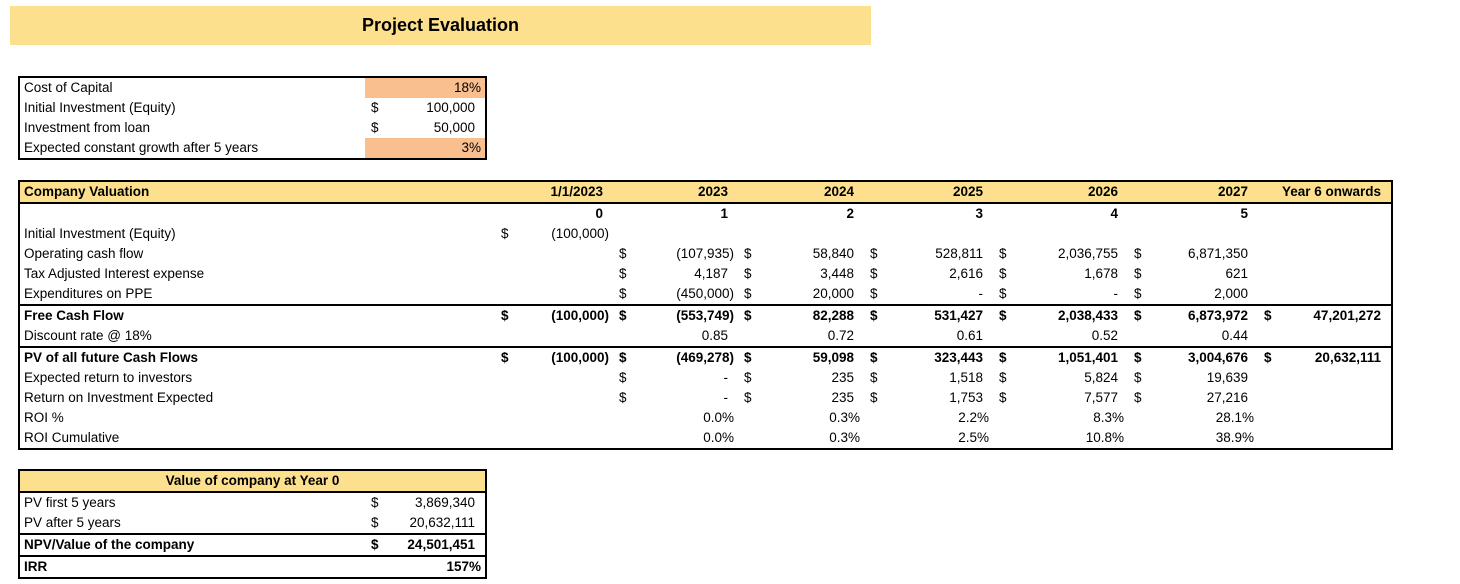 This screenshot has height=584, width=1460. Describe the element at coordinates (1325, 357) in the screenshot. I see `cell: $20,632,111` at that location.